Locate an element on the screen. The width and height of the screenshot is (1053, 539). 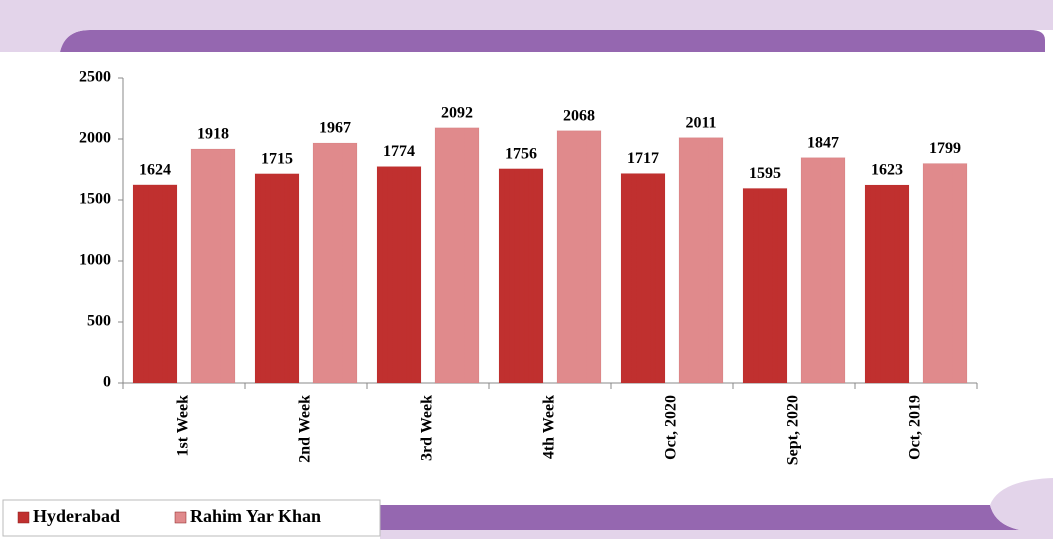
bottom-corner is located at coordinates (716, 508).